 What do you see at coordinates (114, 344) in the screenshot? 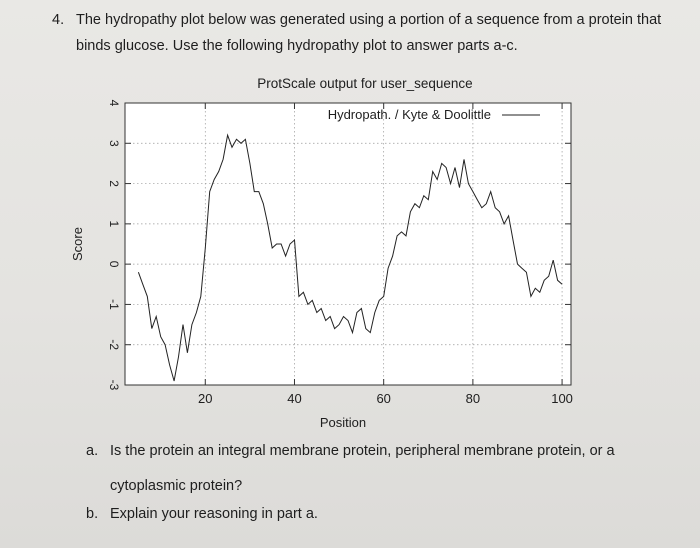
I see `y-tick-label: -2` at bounding box center [114, 344].